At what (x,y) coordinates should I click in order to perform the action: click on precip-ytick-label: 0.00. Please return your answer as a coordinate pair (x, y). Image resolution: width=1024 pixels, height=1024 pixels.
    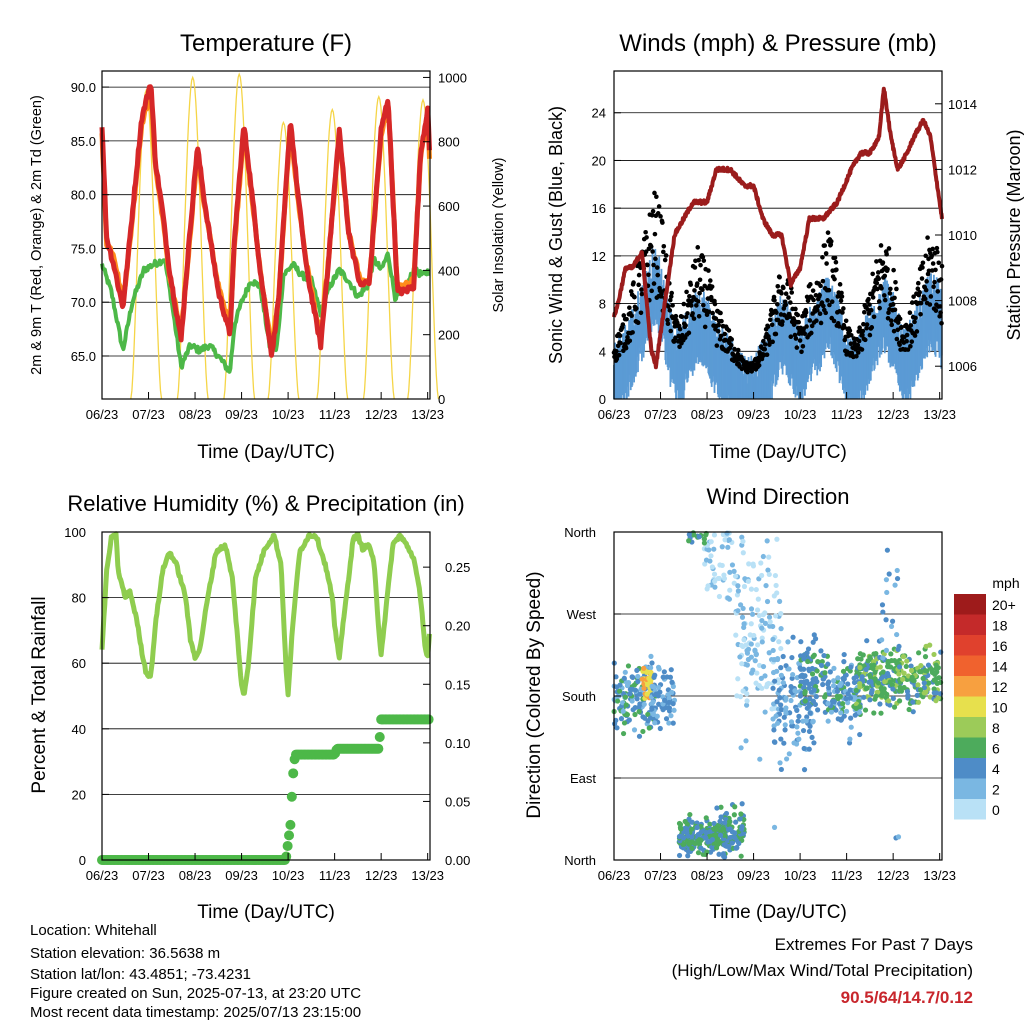
    Looking at the image, I should click on (457, 860).